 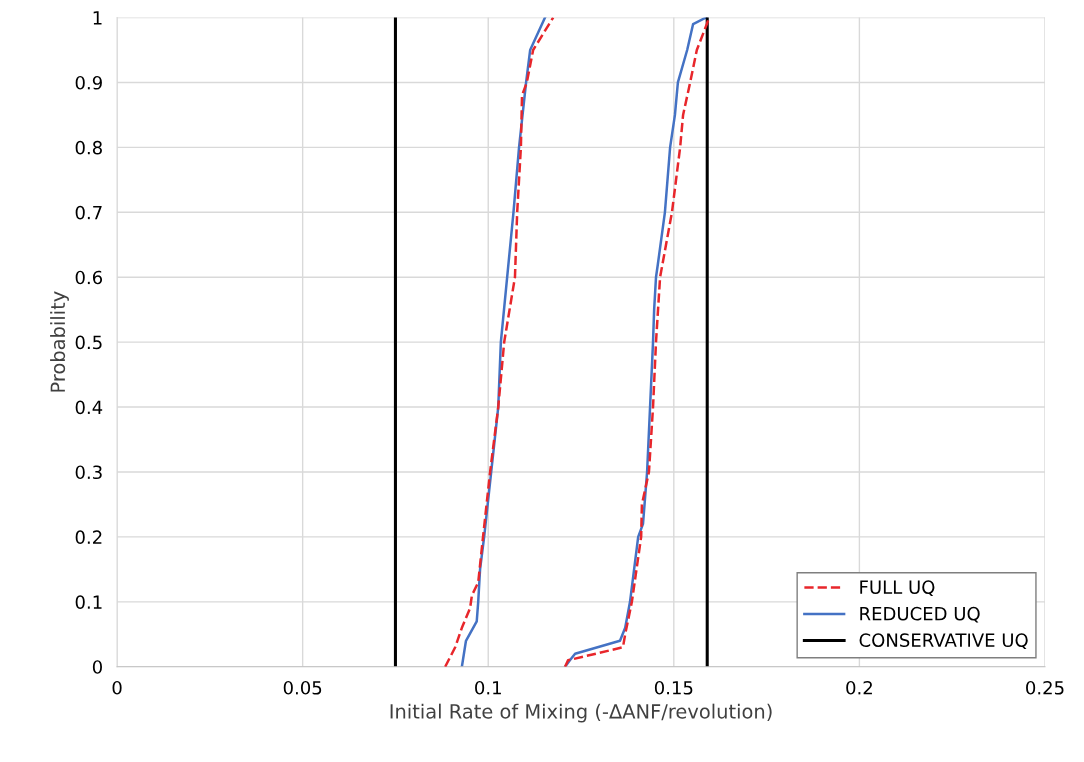 I want to click on y-tick-label: 0.2, so click(x=88, y=537).